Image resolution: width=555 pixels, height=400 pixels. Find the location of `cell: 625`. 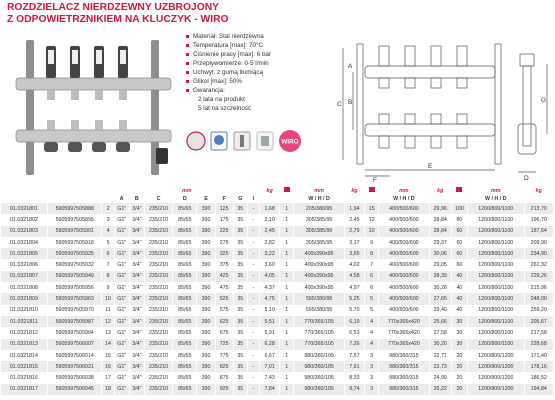

cell: 625 is located at coordinates (224, 321).